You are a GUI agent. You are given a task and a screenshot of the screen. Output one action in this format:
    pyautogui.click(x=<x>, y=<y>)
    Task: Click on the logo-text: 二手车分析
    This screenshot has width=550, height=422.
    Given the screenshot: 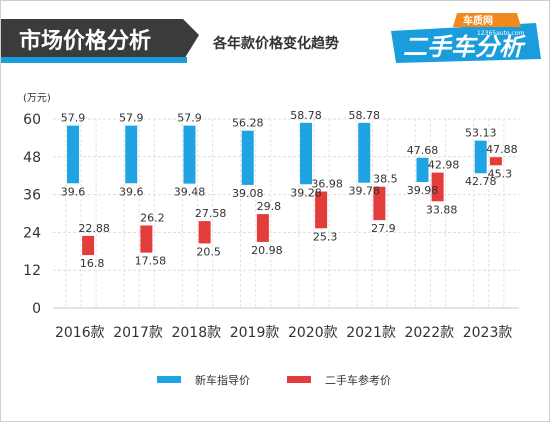 What is the action you would take?
    pyautogui.click(x=464, y=47)
    